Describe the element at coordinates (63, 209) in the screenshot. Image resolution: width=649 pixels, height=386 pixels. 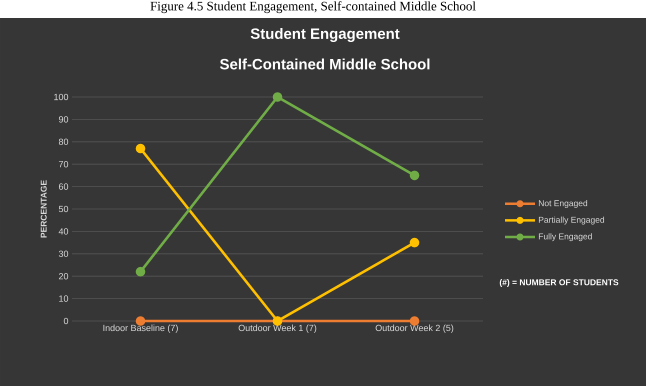
I see `y-tick-label: 50` at that location.